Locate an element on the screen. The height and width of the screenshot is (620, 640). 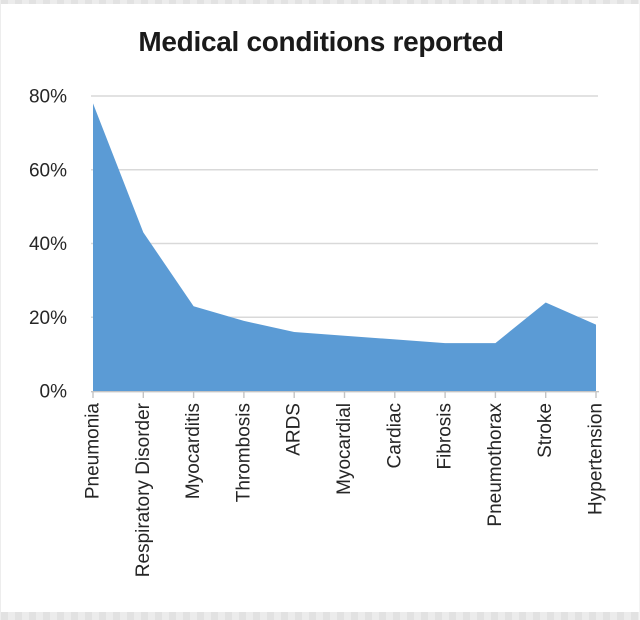
x-axis-category-label: Myocardial is located at coordinates (344, 449).